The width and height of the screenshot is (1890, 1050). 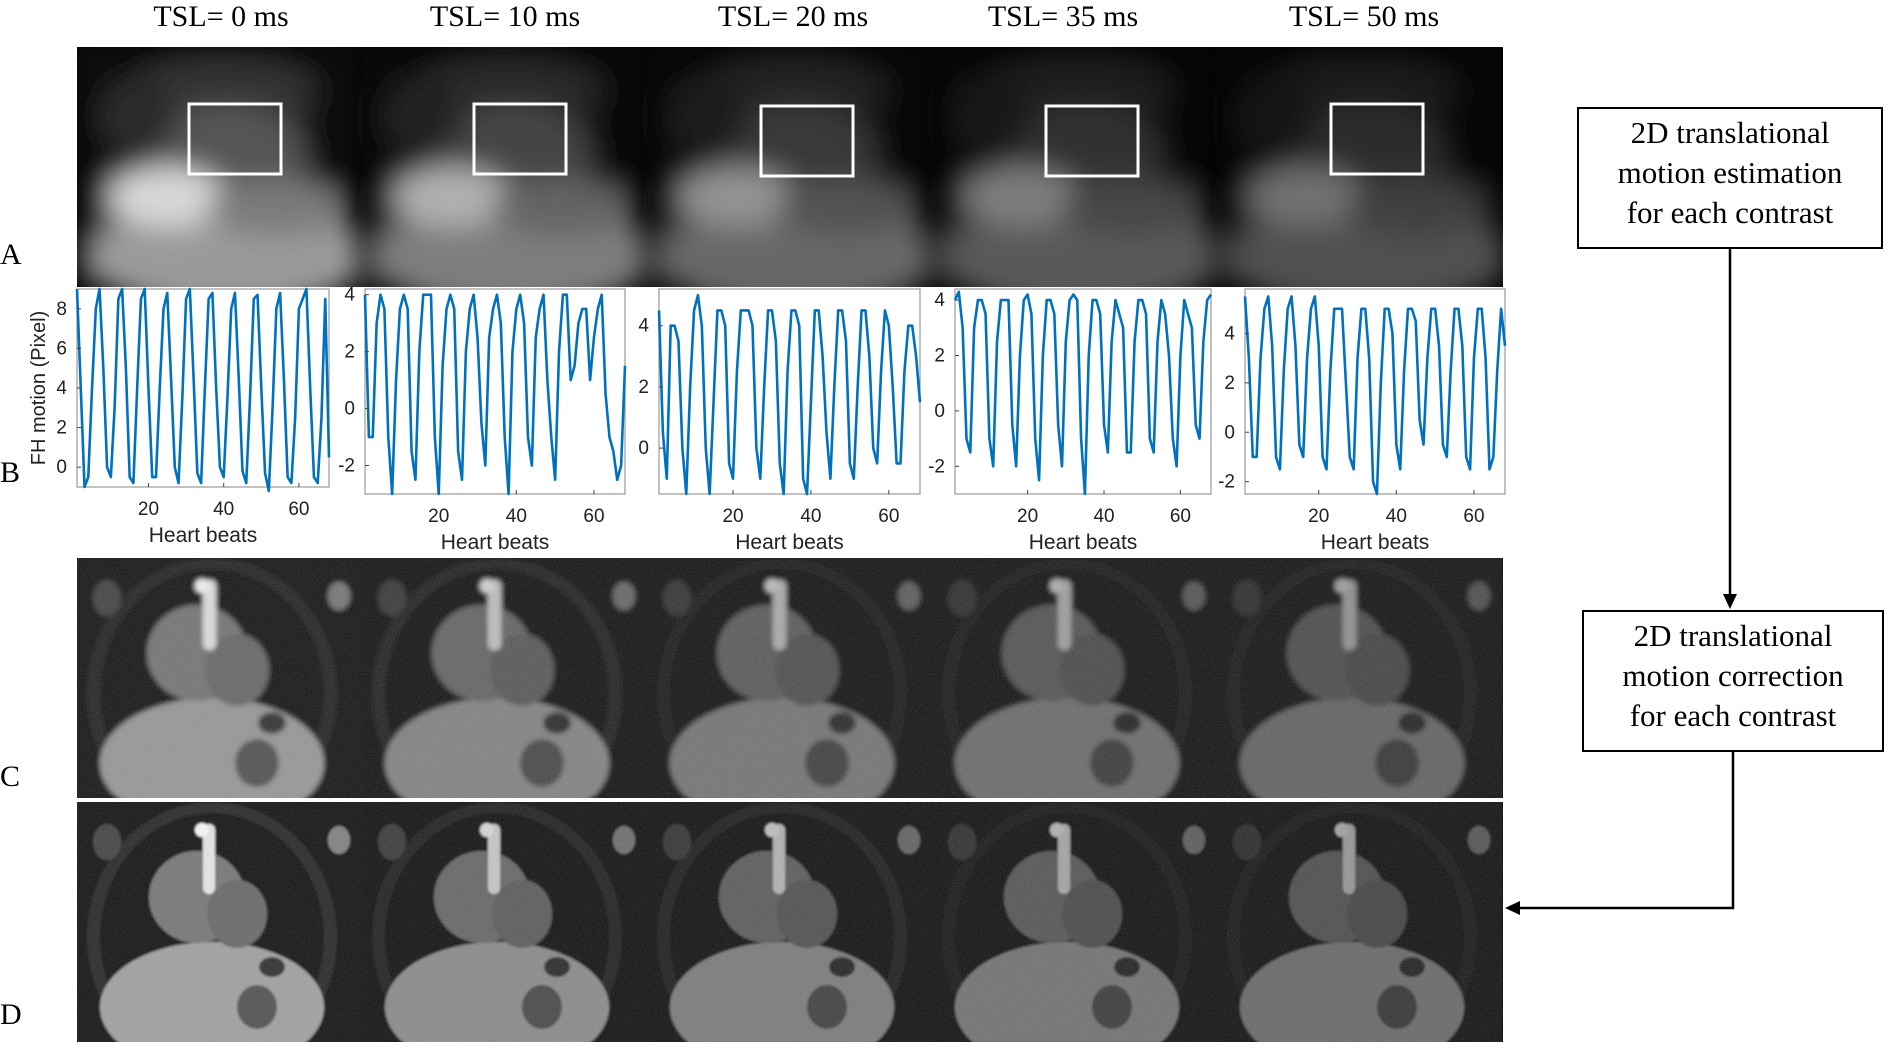 What do you see at coordinates (11, 254) in the screenshot?
I see `panel-label-a: A` at bounding box center [11, 254].